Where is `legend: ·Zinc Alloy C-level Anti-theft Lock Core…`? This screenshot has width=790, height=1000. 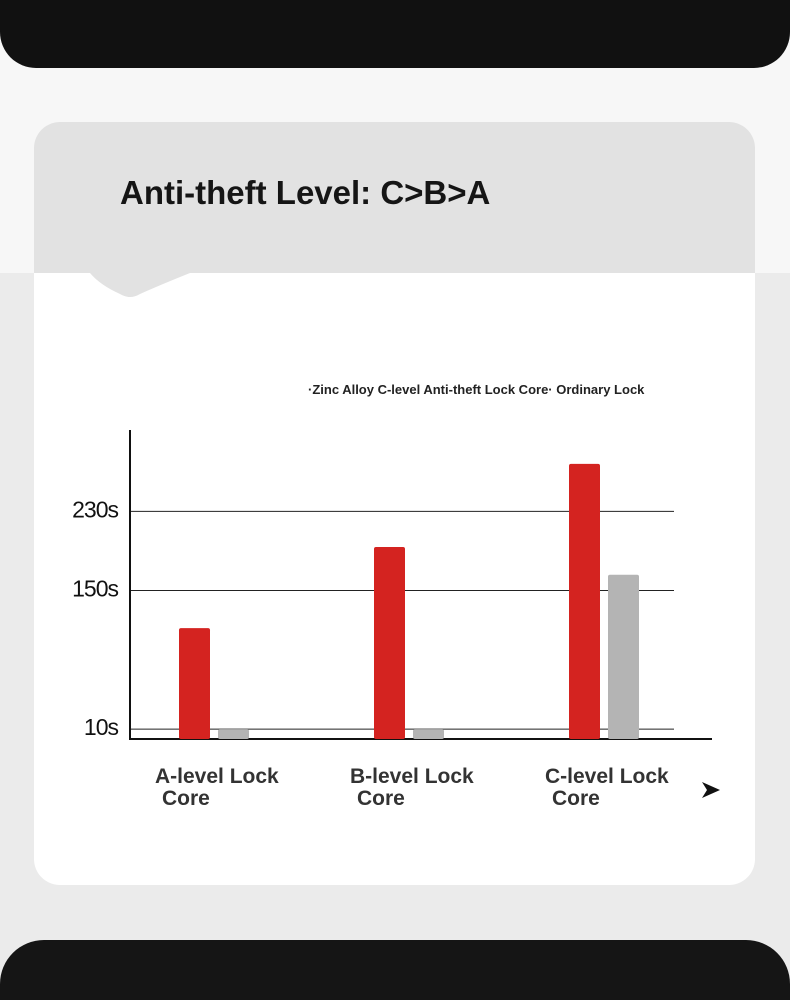
legend: ·Zinc Alloy C-level Anti-theft Lock Core… is located at coordinates (476, 389).